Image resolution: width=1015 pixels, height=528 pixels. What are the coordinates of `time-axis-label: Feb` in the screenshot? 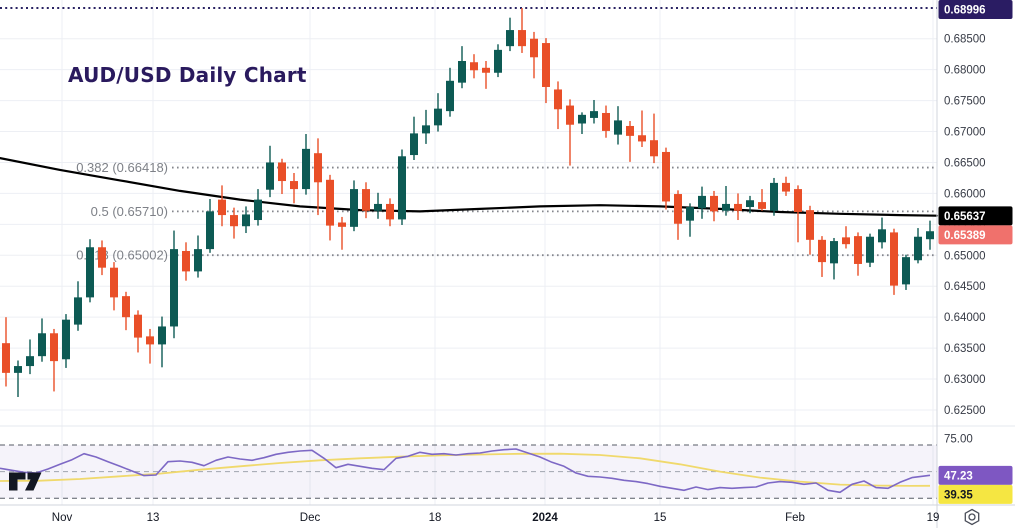 It's located at (795, 518).